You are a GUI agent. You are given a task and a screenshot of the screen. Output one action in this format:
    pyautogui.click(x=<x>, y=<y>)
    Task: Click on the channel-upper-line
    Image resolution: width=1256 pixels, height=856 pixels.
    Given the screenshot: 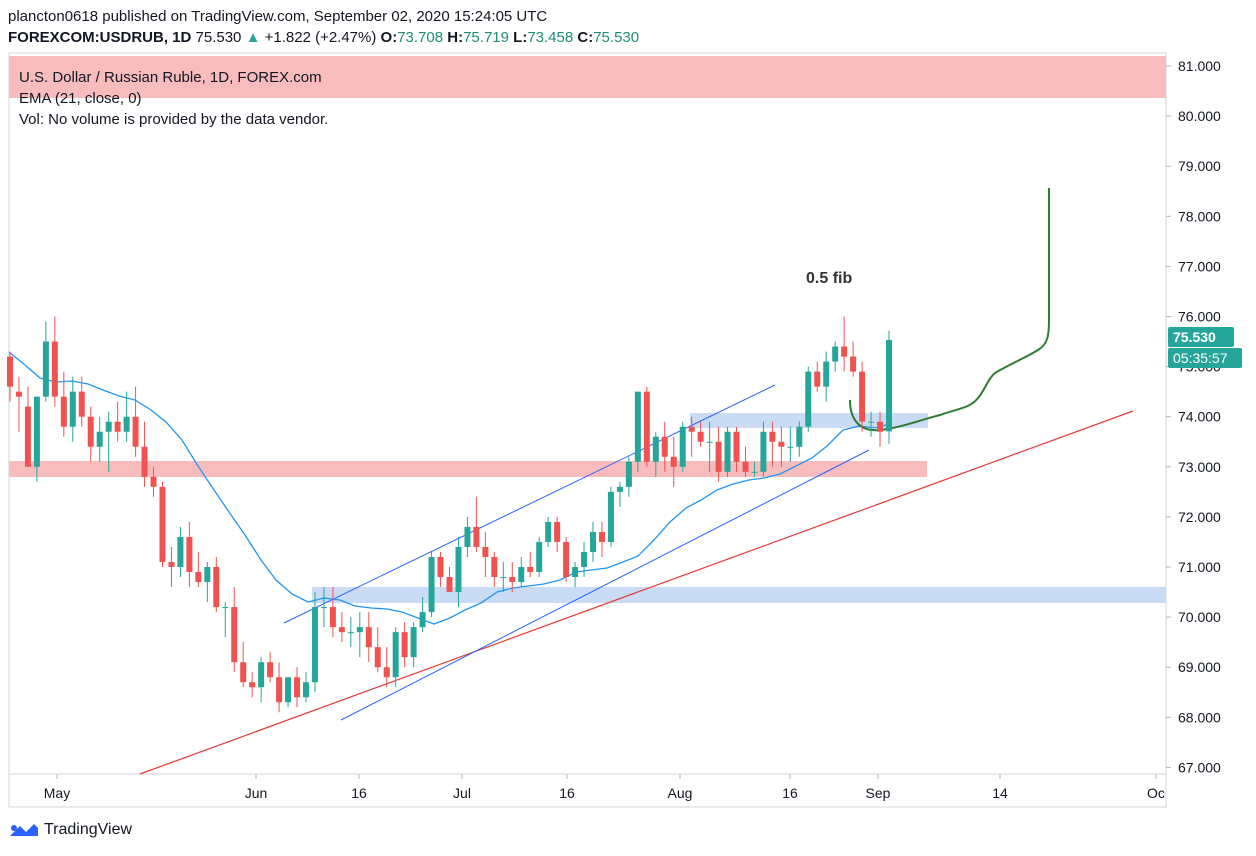 What is the action you would take?
    pyautogui.click(x=529, y=504)
    